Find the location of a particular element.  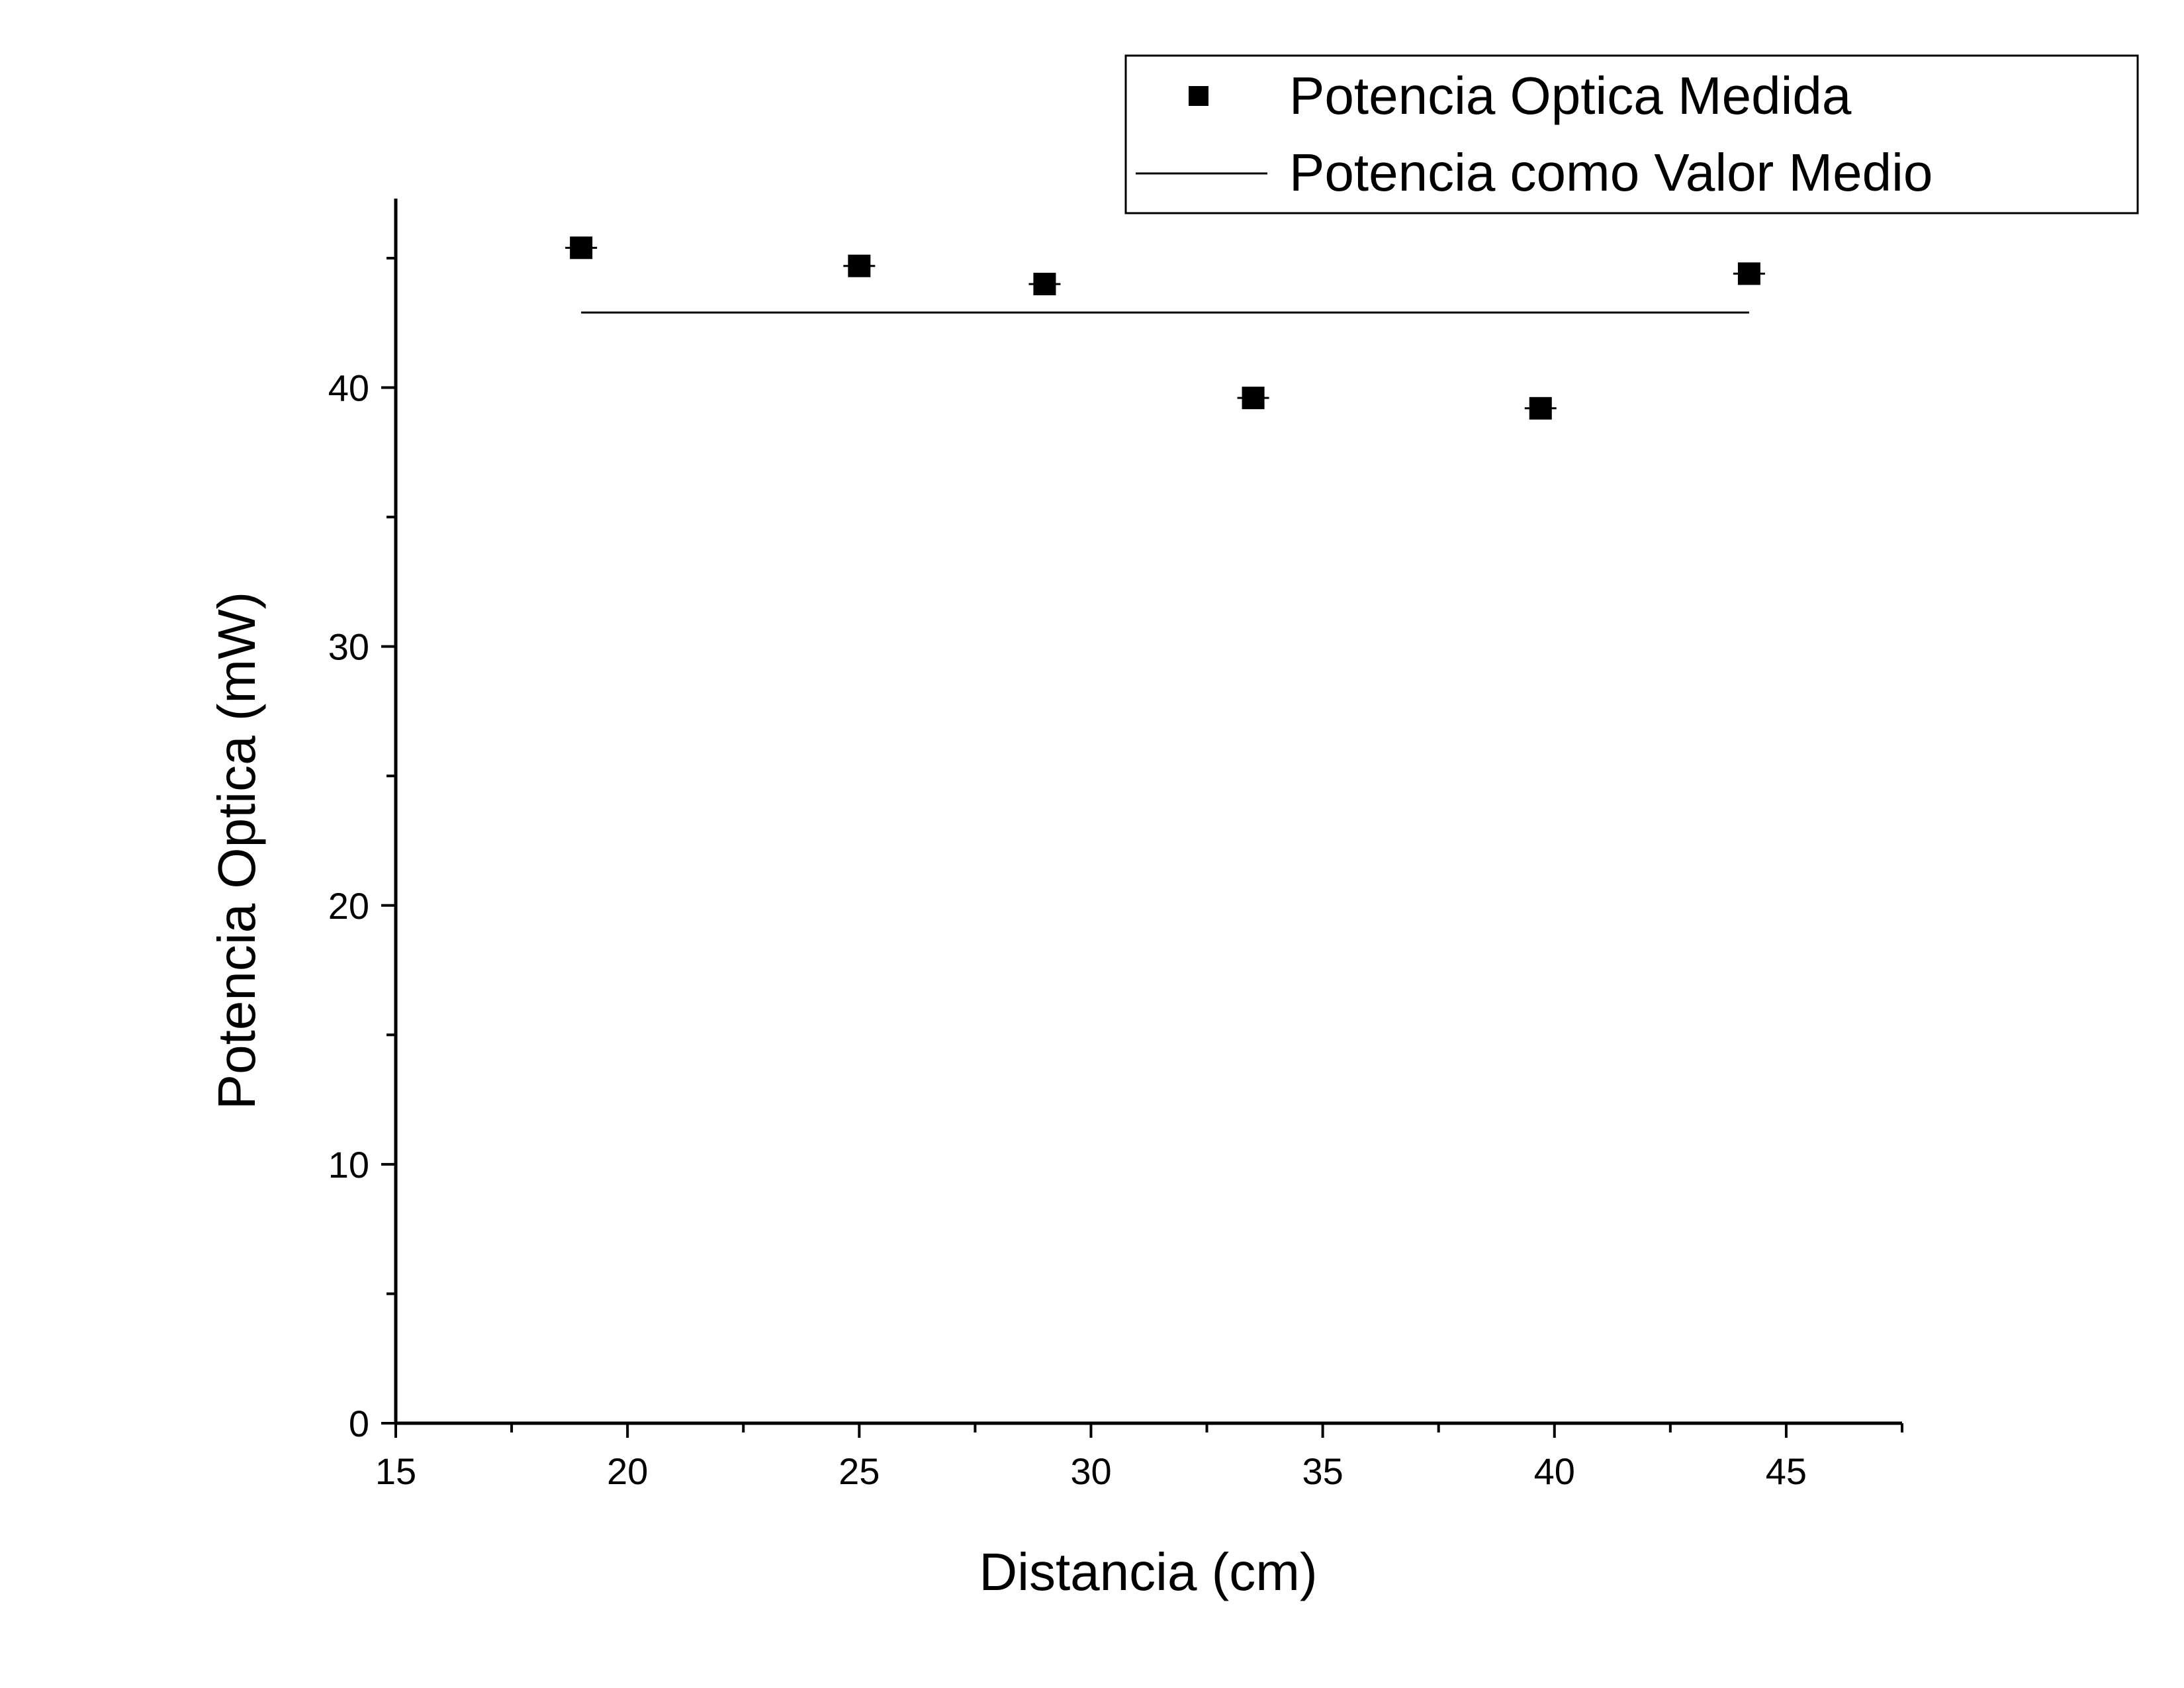

x-tick-label: 25 is located at coordinates (859, 1471).